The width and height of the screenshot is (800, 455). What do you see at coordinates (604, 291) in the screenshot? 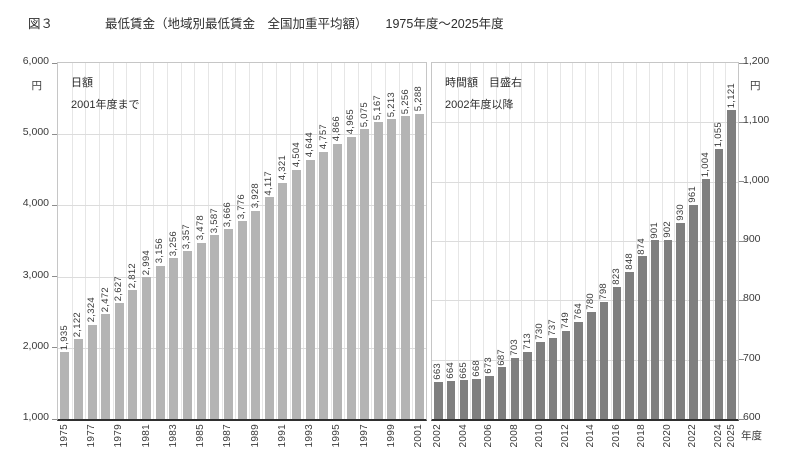
I see `bar-value-label: 798` at bounding box center [604, 291].